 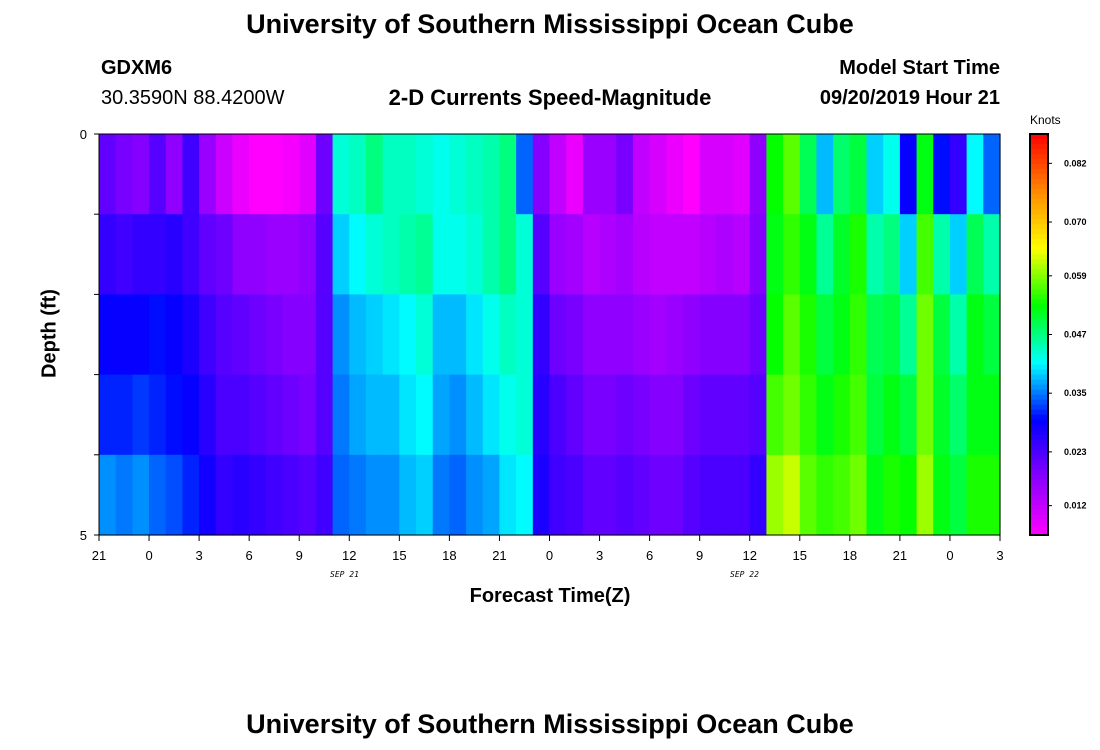 I want to click on colorbar-tick-label: 0.012, so click(x=1075, y=506).